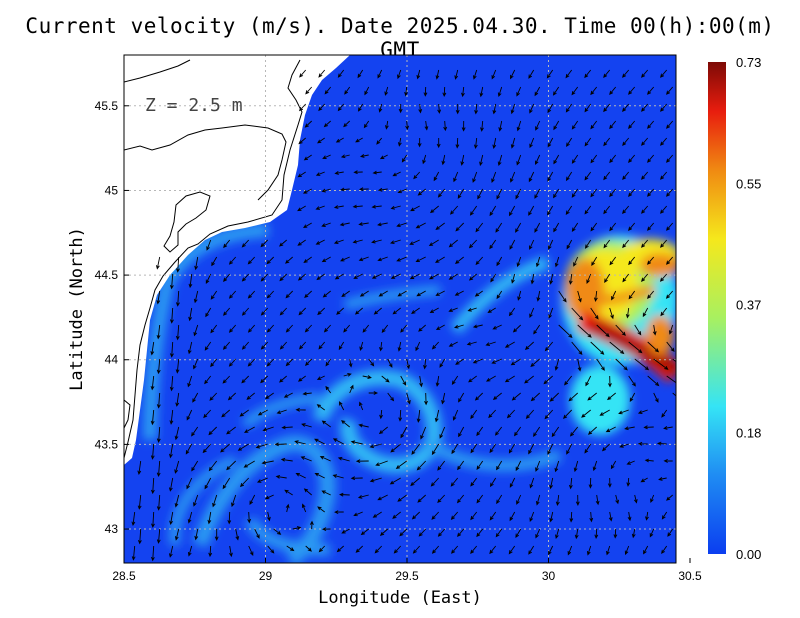 Image resolution: width=800 pixels, height=618 pixels. Describe the element at coordinates (124, 576) in the screenshot. I see `x-tick-label: 28.5` at that location.